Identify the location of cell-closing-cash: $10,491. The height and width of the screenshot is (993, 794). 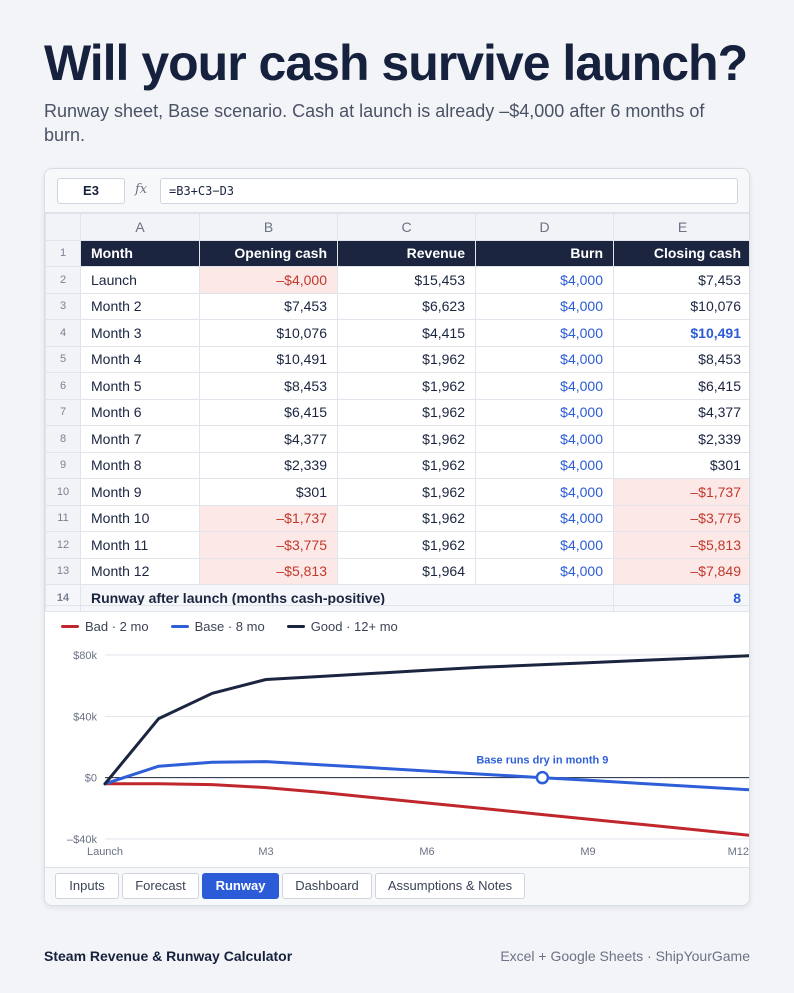
(681, 333).